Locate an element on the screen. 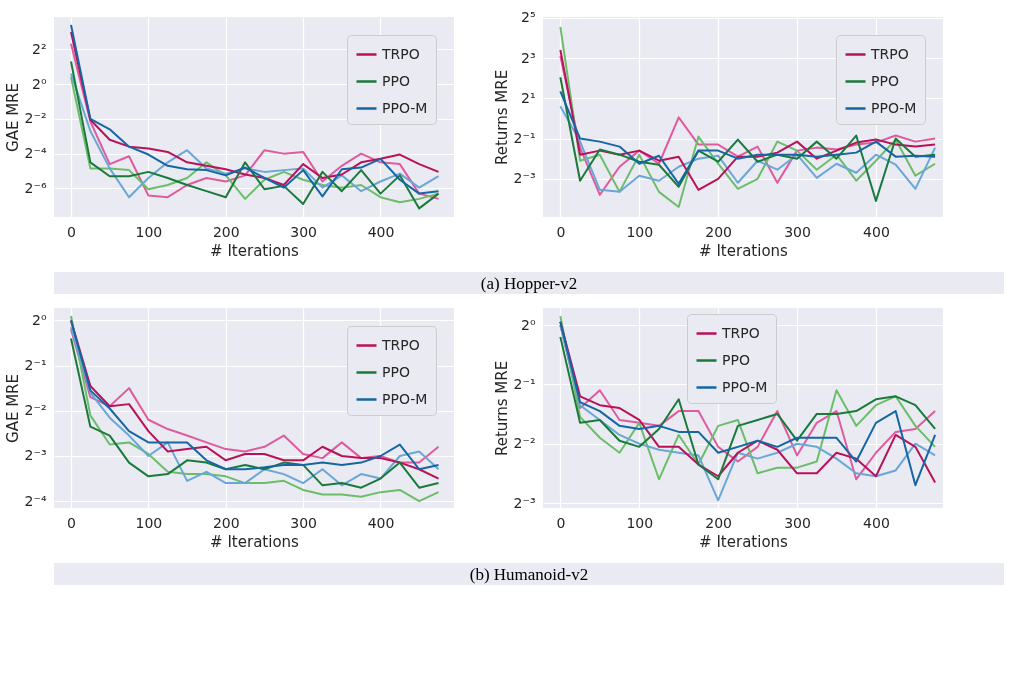 The width and height of the screenshot is (1024, 689). text: (a) Hopper-v2 is located at coordinates (529, 283).